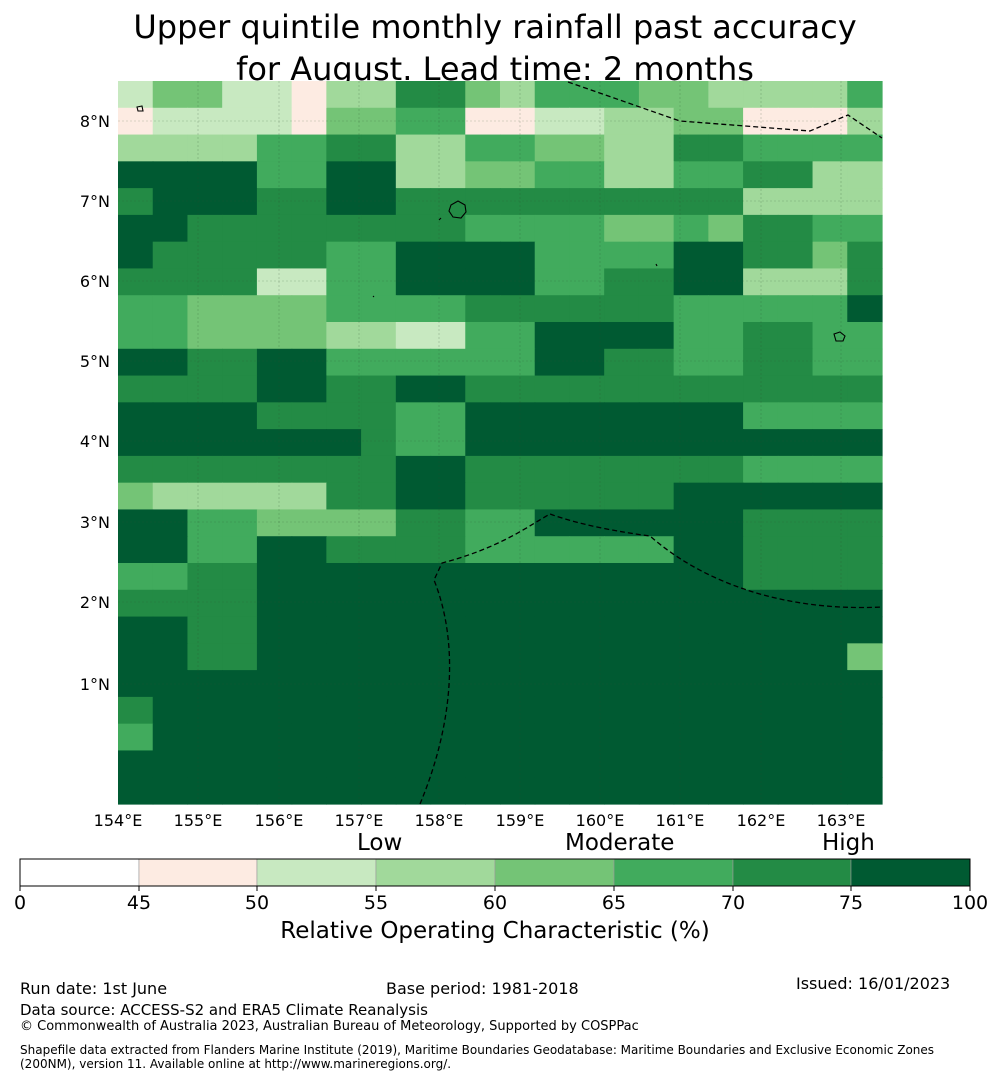 The width and height of the screenshot is (990, 1080). I want to click on lon-tick-label: 161°E, so click(680, 820).